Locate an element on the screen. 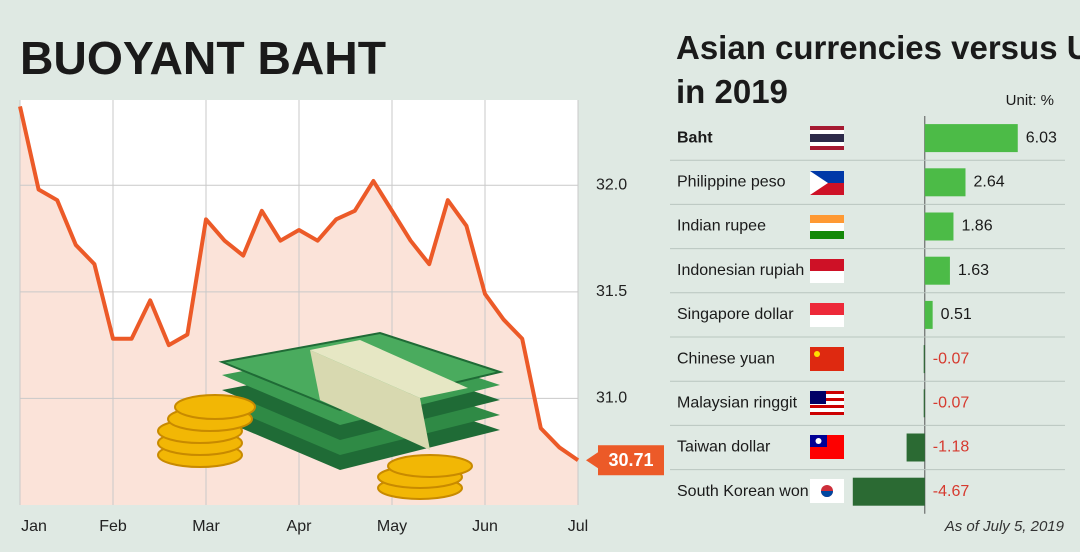 This screenshot has width=1080, height=552. category-label: Baht is located at coordinates (695, 137).